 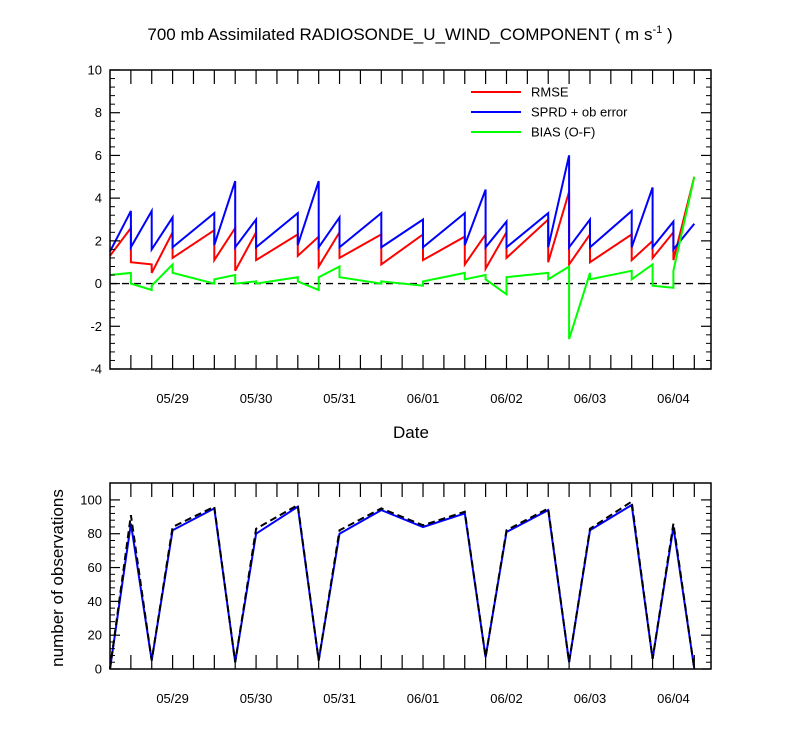 What do you see at coordinates (95, 70) in the screenshot?
I see `y-tick-label: 10` at bounding box center [95, 70].